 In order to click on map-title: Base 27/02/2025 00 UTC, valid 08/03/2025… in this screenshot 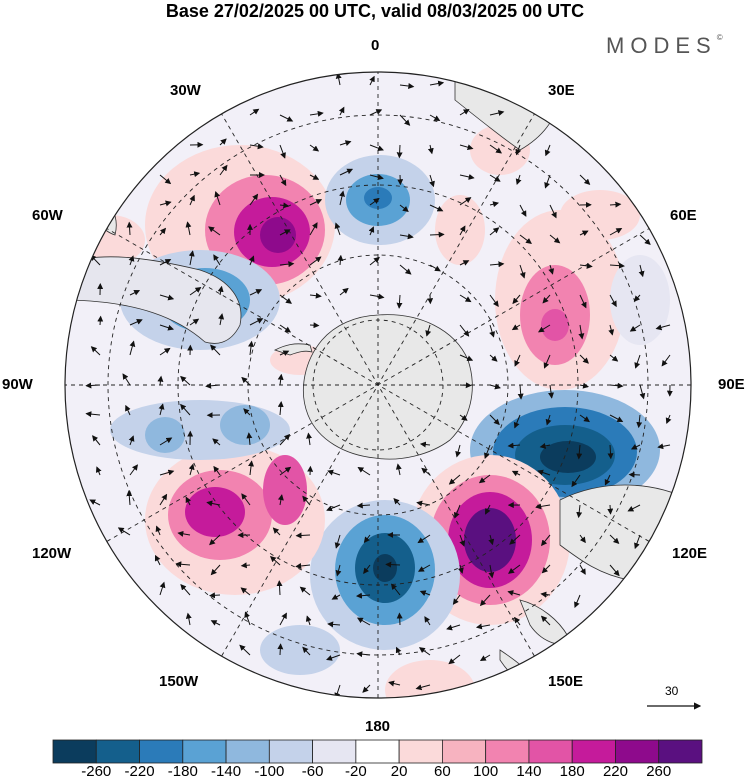, I will do `click(375, 11)`.